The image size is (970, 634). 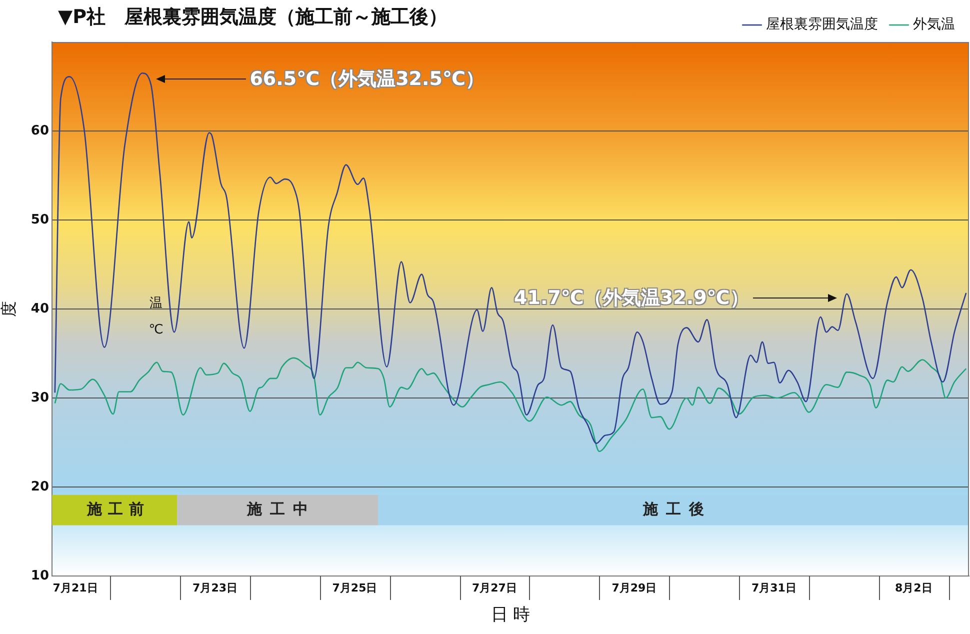 I want to click on y-tick-label: 20, so click(x=39, y=486).